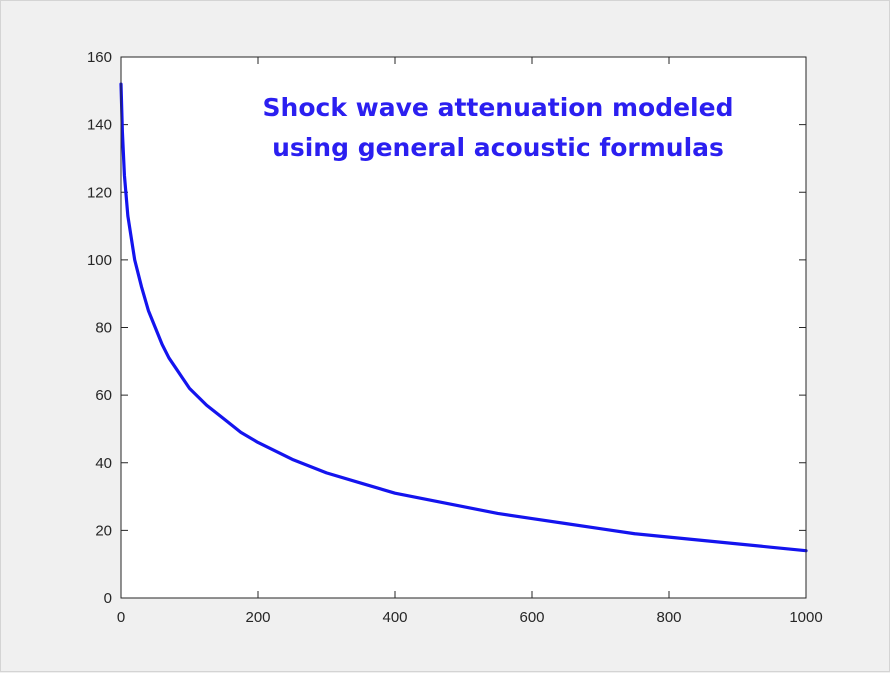 The height and width of the screenshot is (673, 890). What do you see at coordinates (394, 617) in the screenshot?
I see `x-tick-label: 400` at bounding box center [394, 617].